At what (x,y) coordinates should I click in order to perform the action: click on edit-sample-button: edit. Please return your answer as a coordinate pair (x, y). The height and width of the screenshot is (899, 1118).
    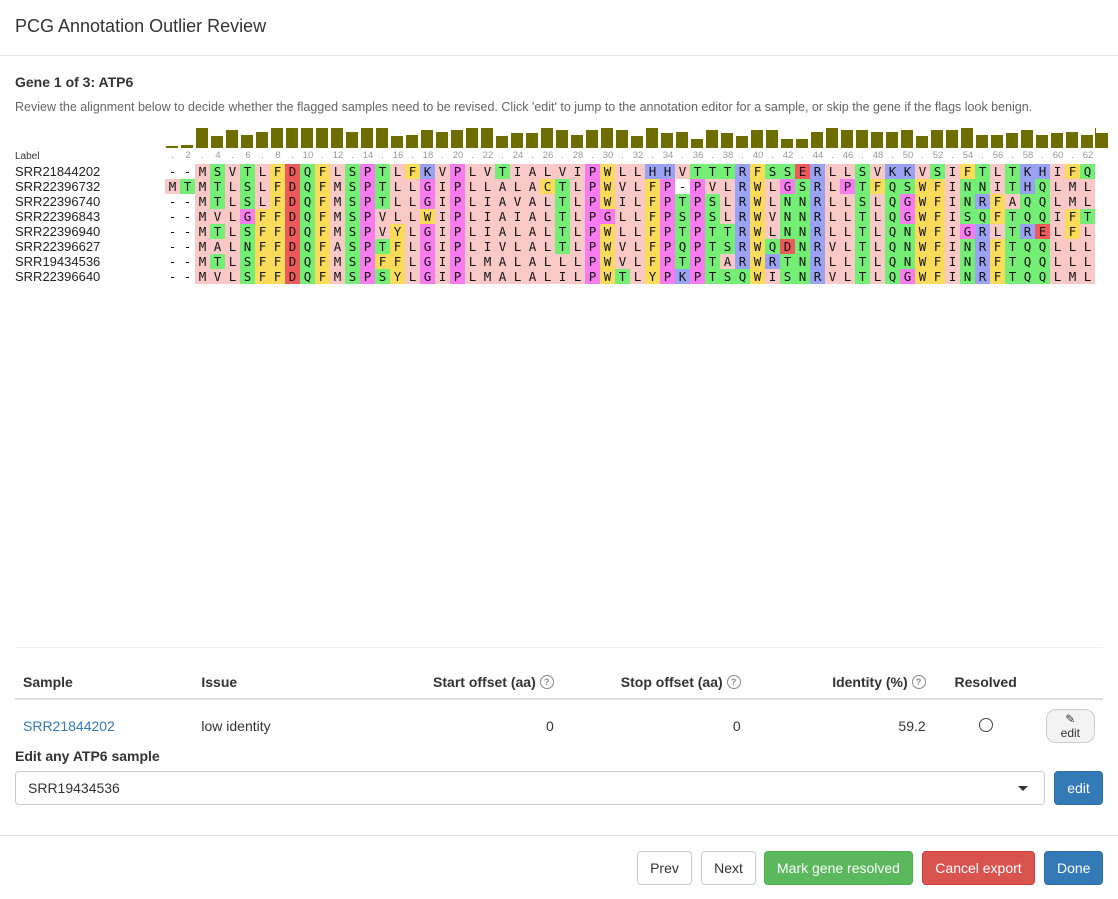
    Looking at the image, I should click on (1078, 788).